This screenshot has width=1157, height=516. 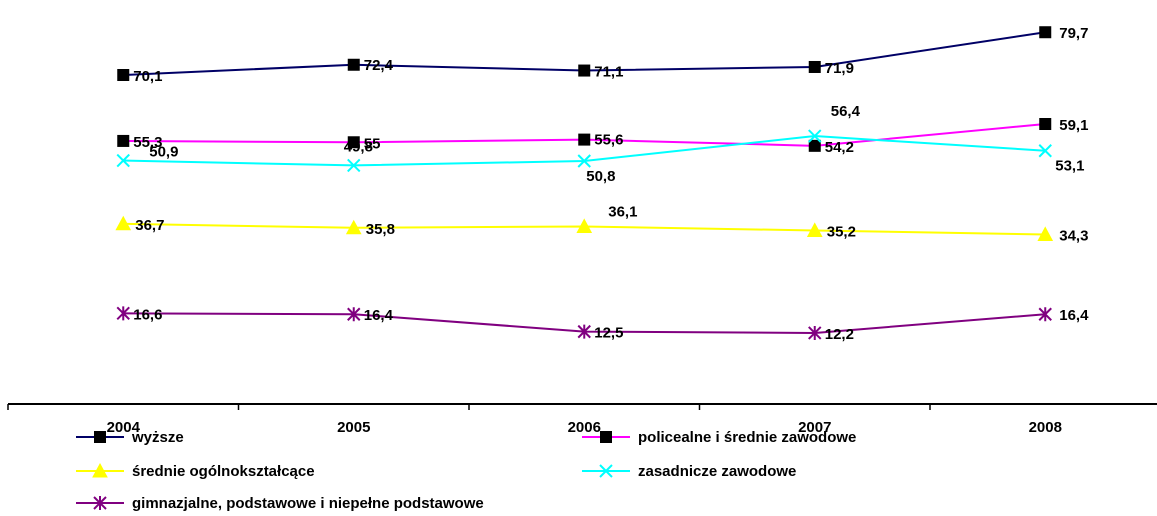 I want to click on data-label-4-3: 12,2, so click(x=839, y=334).